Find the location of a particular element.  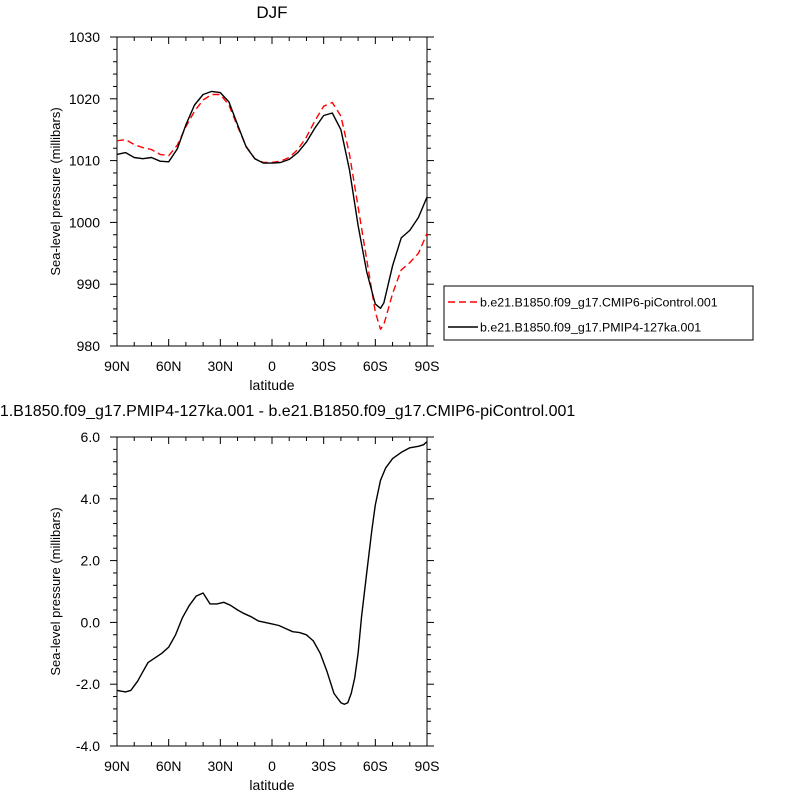

chart-title: DJF is located at coordinates (271, 12).